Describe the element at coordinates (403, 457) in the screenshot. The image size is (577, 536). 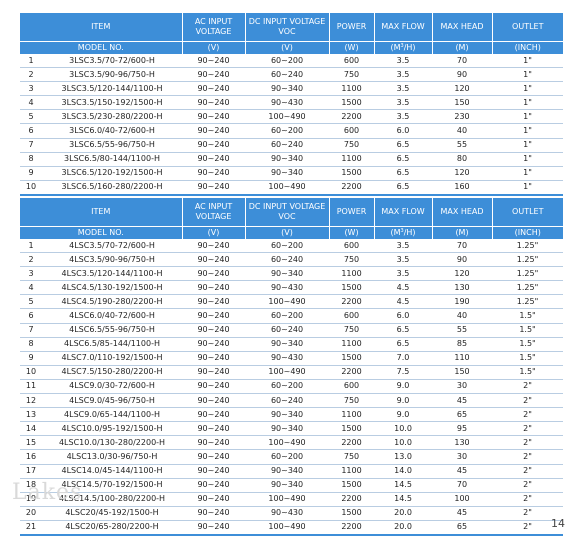
I see `max-flow-cell: 13.0` at that location.